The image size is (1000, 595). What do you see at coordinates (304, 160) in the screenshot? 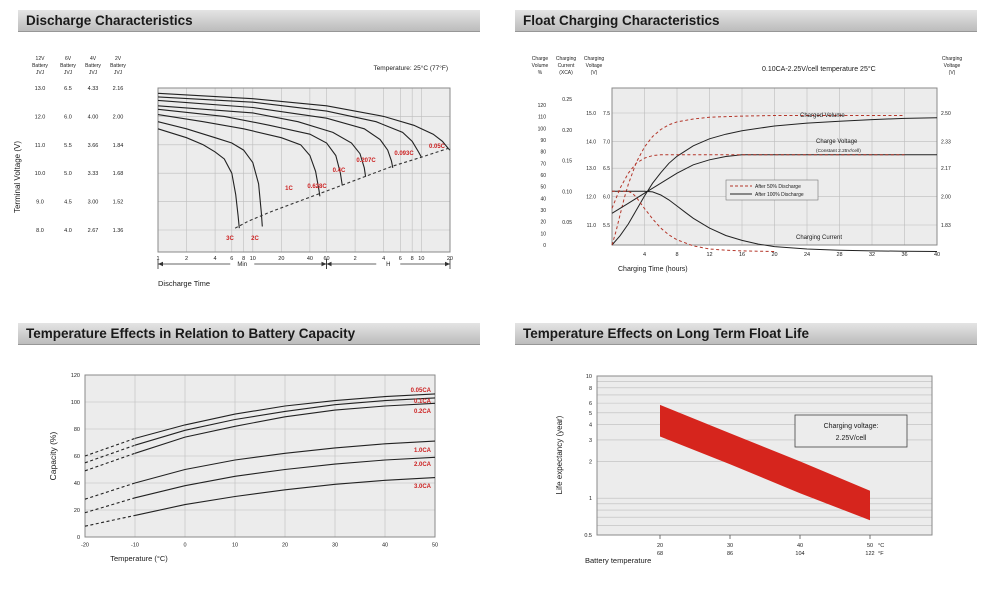
I see `discharge-curves` at bounding box center [304, 160].